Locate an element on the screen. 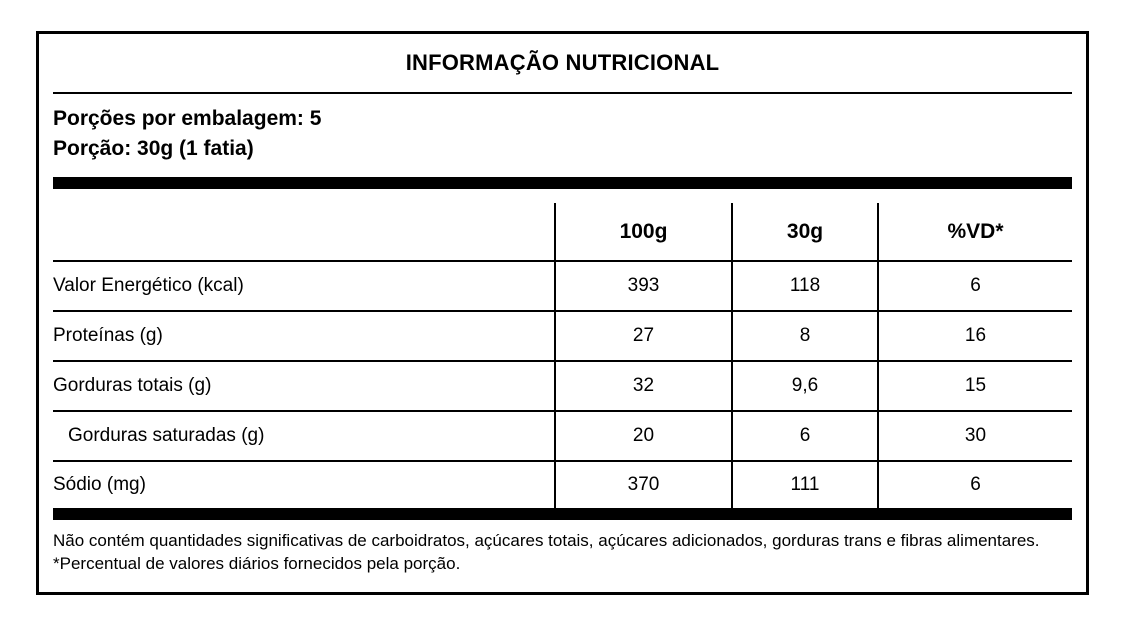 The image size is (1122, 630). value-vd-cell: 30 is located at coordinates (974, 436).